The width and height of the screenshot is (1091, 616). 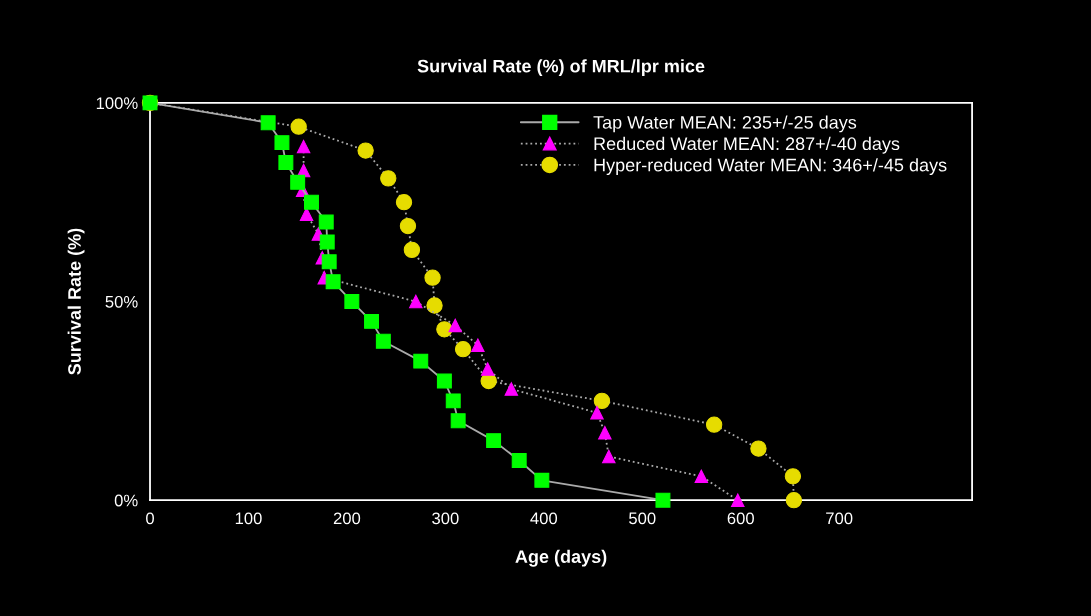 What do you see at coordinates (347, 518) in the screenshot?
I see `x-tick-label: 200` at bounding box center [347, 518].